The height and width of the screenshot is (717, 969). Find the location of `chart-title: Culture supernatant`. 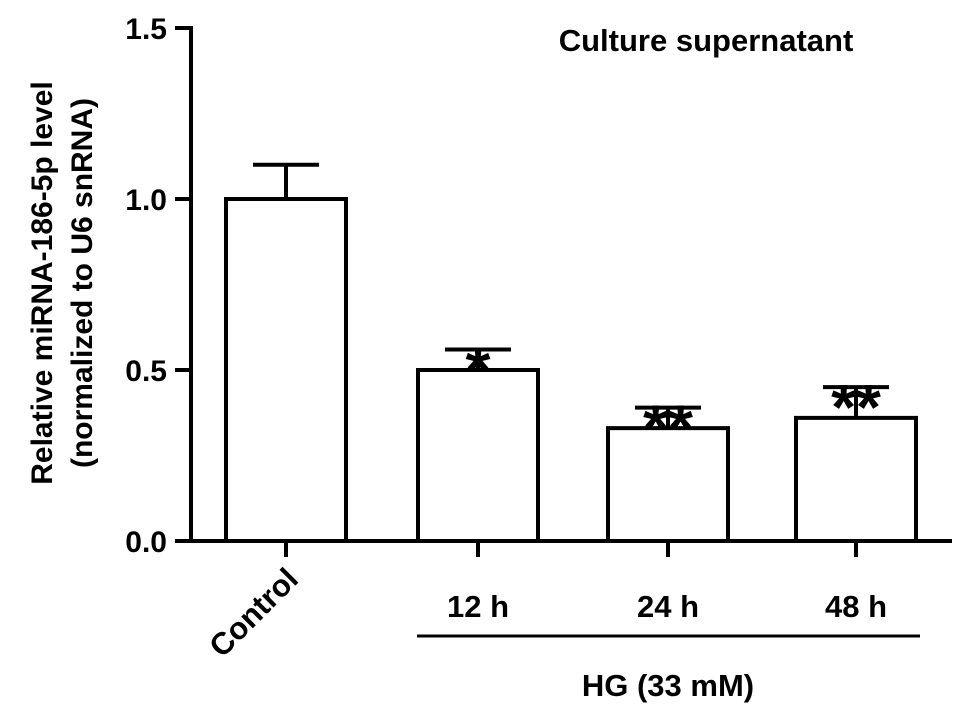

chart-title: Culture supernatant is located at coordinates (706, 40).